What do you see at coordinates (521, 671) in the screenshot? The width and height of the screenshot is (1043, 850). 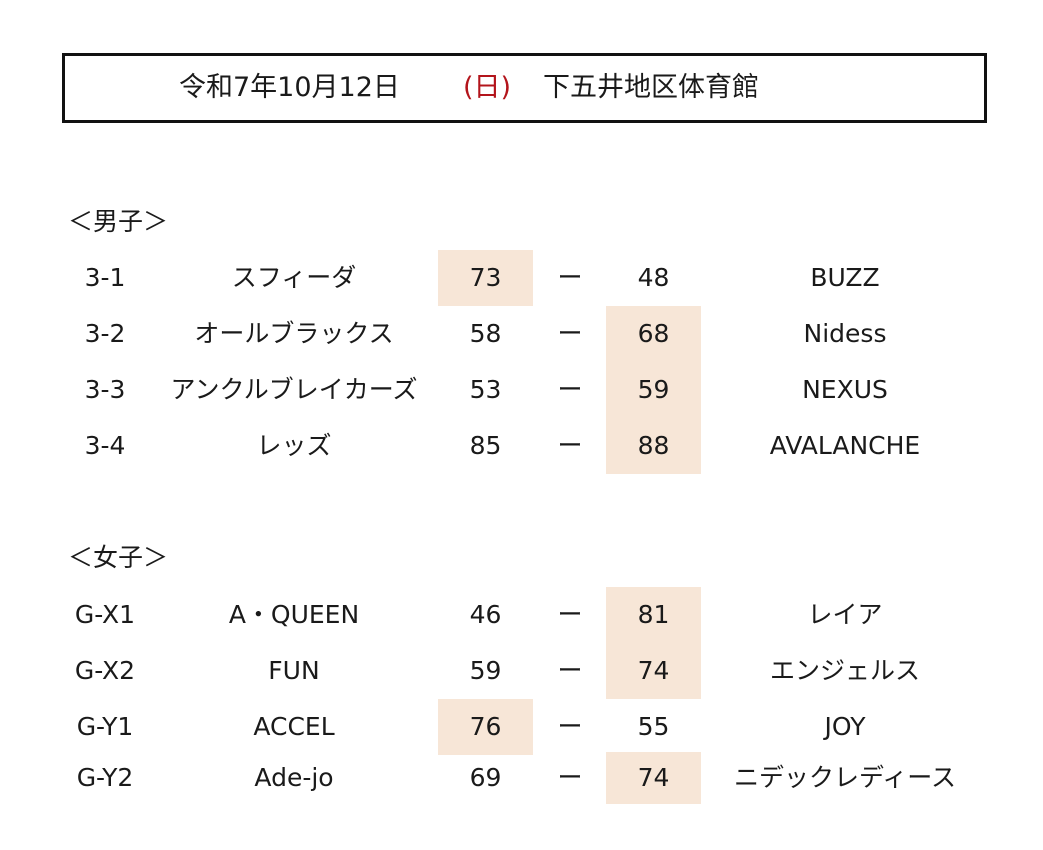 I see `game-row: G-X2 FUN 59 ー 74 エンジェルス` at bounding box center [521, 671].